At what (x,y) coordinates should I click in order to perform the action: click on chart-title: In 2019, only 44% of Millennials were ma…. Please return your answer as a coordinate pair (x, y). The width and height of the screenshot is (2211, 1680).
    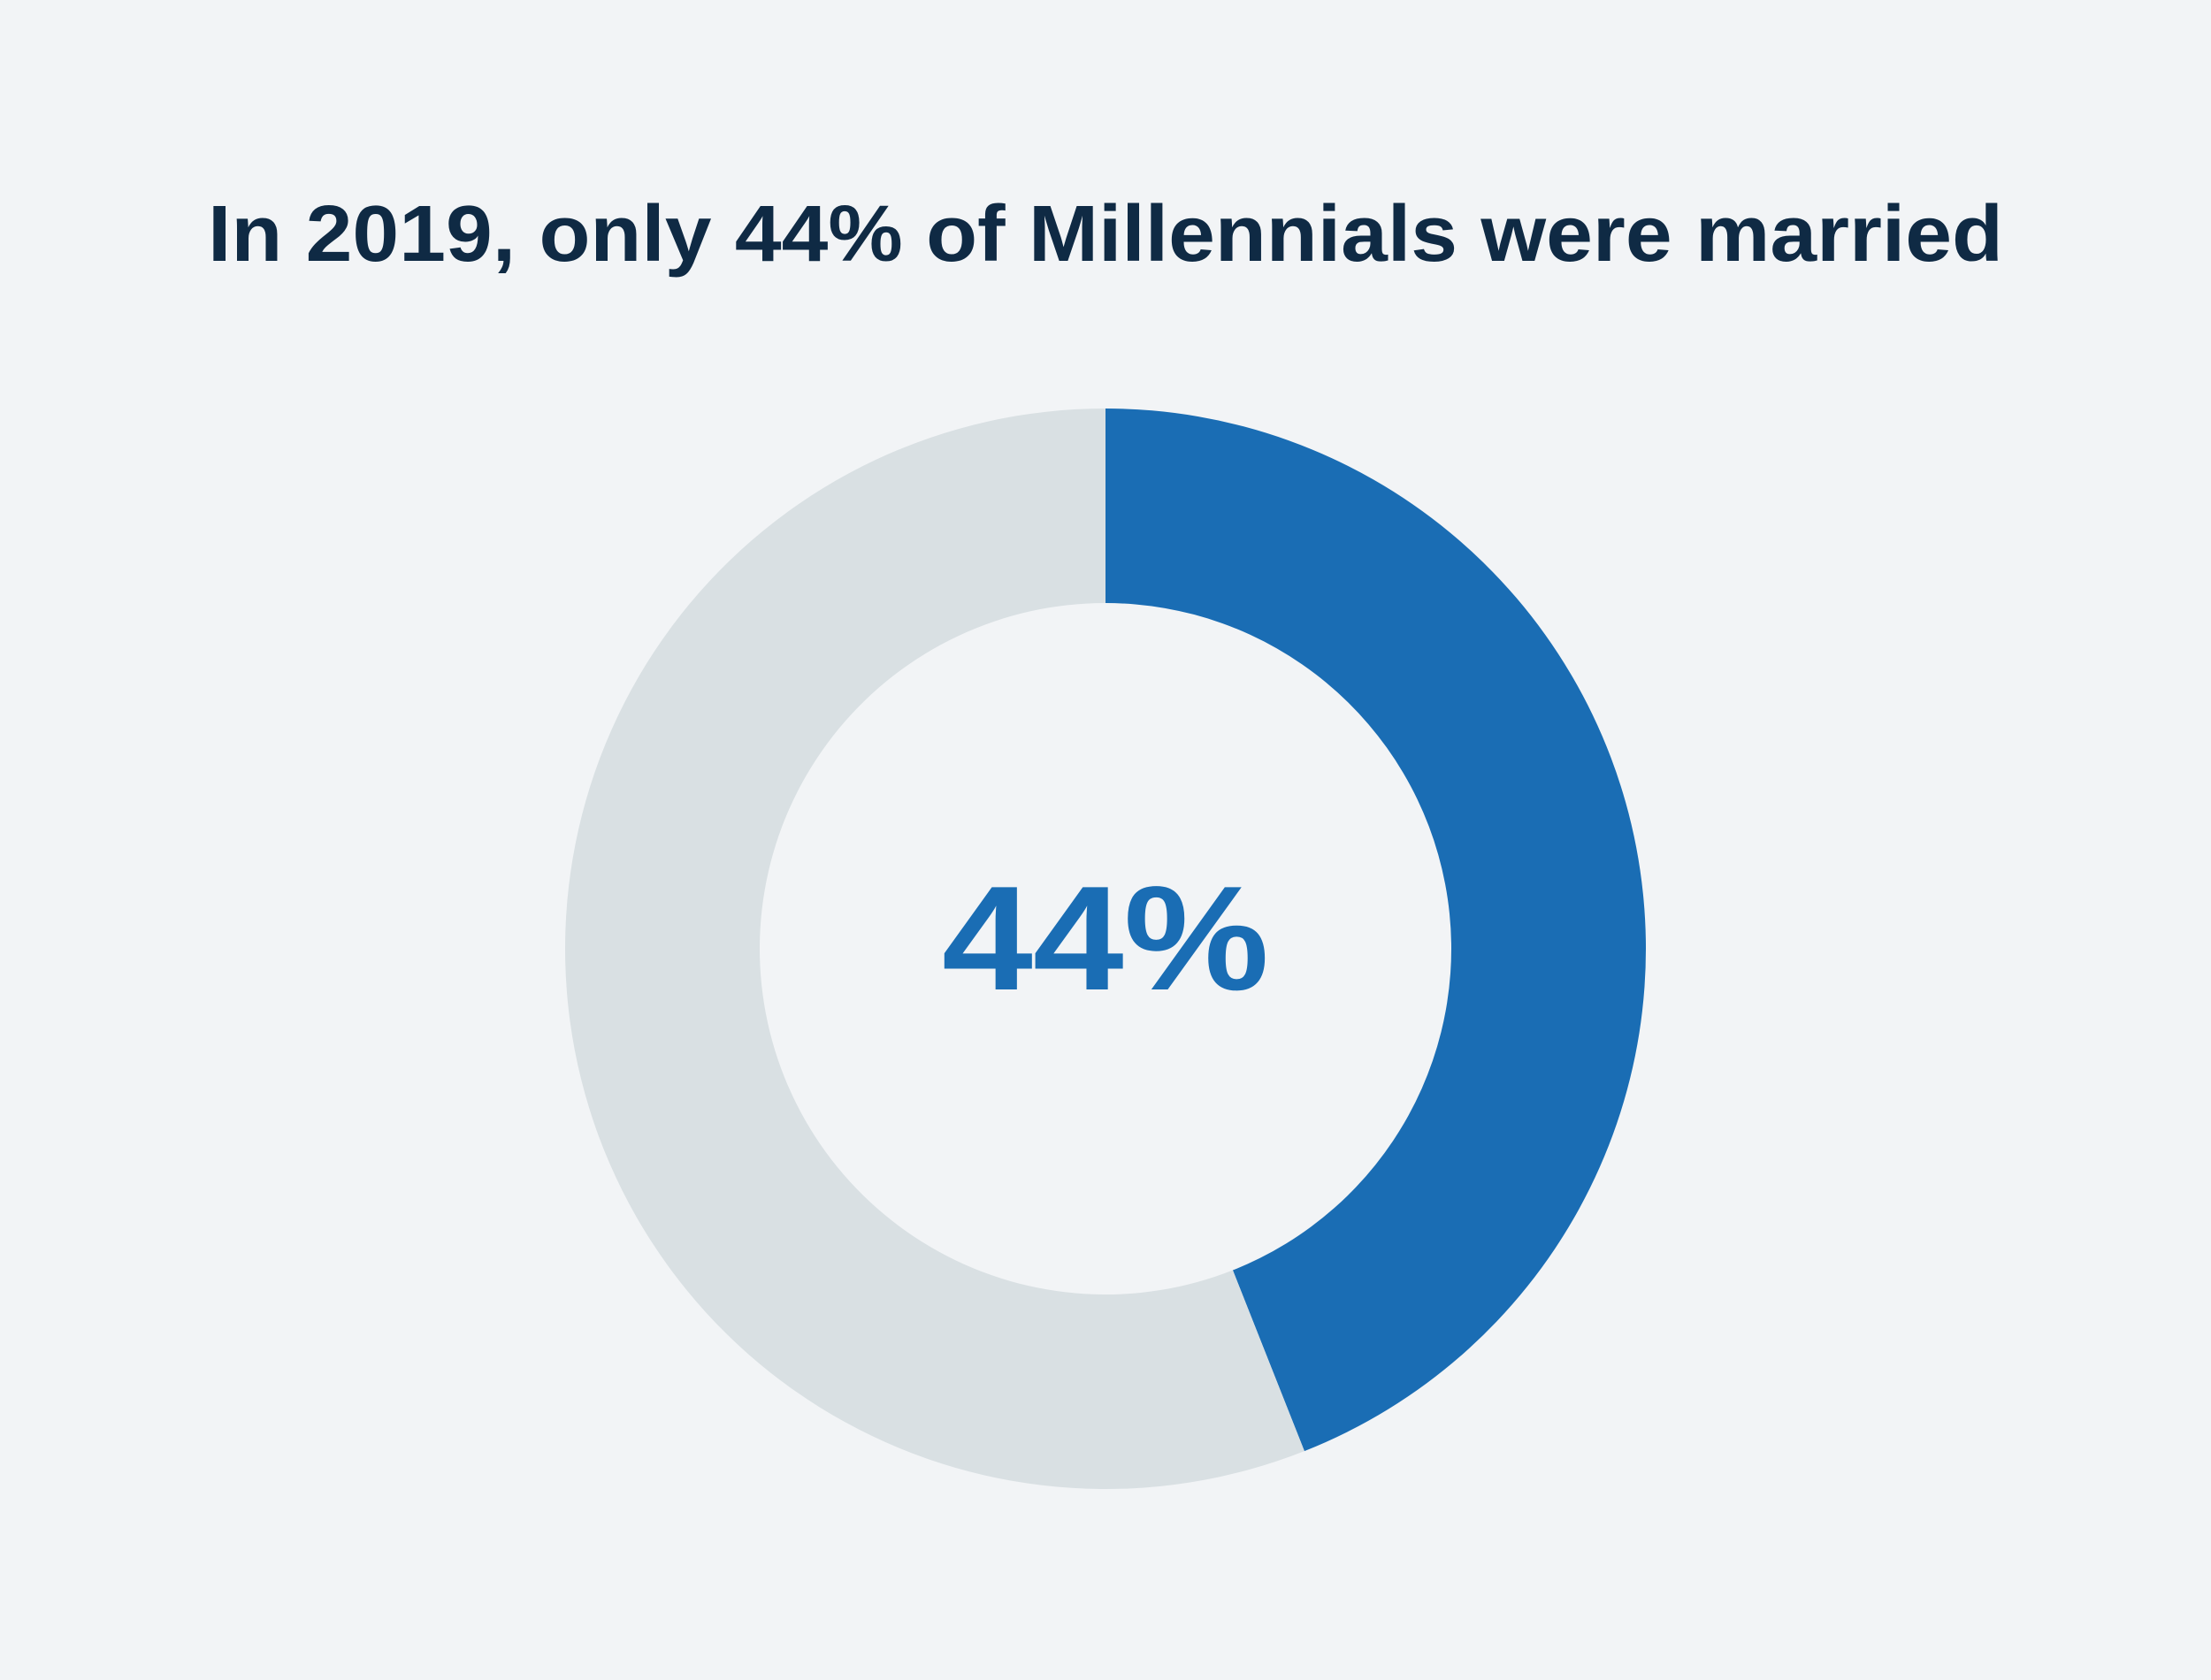
    Looking at the image, I should click on (1105, 234).